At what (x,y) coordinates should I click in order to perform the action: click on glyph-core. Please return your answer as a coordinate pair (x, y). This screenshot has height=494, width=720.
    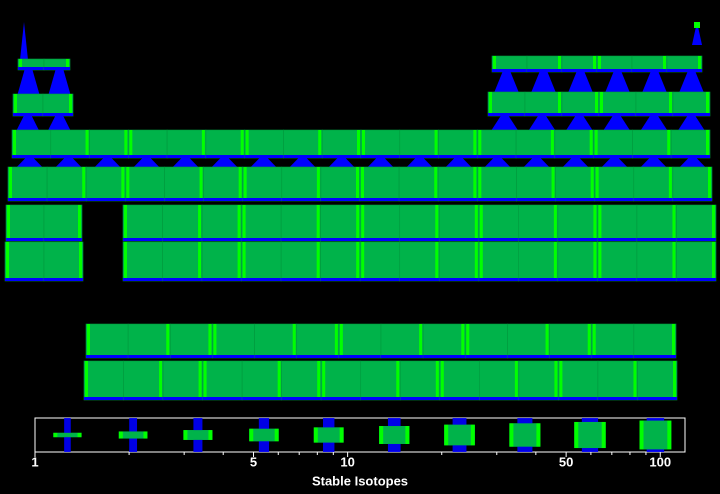
    Looking at the image, I should click on (655, 435).